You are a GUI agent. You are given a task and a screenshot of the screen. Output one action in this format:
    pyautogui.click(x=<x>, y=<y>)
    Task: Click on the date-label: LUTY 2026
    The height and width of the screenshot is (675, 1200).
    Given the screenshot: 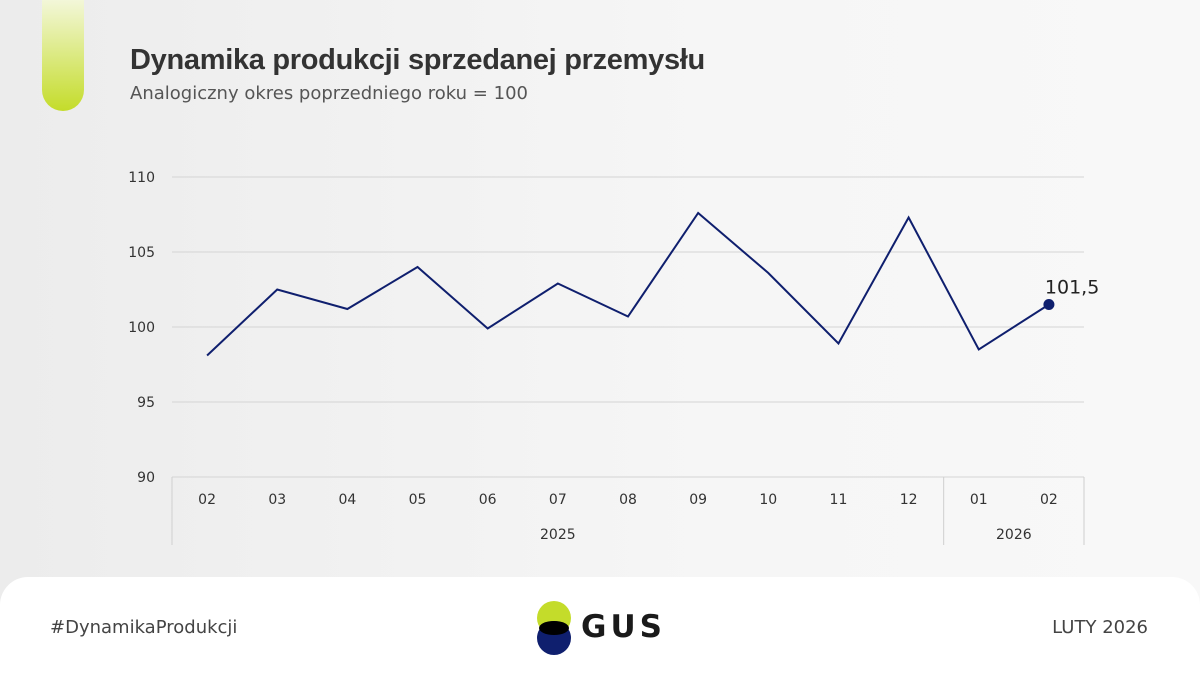 What is the action you would take?
    pyautogui.click(x=1100, y=627)
    